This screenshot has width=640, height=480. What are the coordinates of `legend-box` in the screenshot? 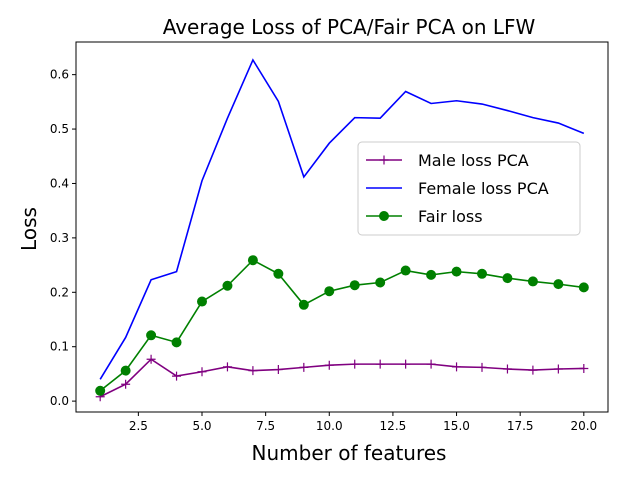 It's located at (469, 188).